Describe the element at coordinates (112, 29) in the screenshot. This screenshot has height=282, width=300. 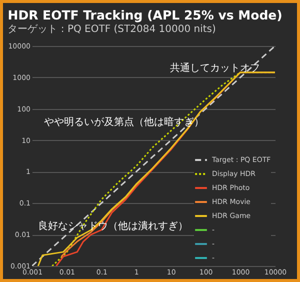
I see `chart-subtitle: ターゲット : PQ EOTF (ST2084 10000 nits)` at that location.